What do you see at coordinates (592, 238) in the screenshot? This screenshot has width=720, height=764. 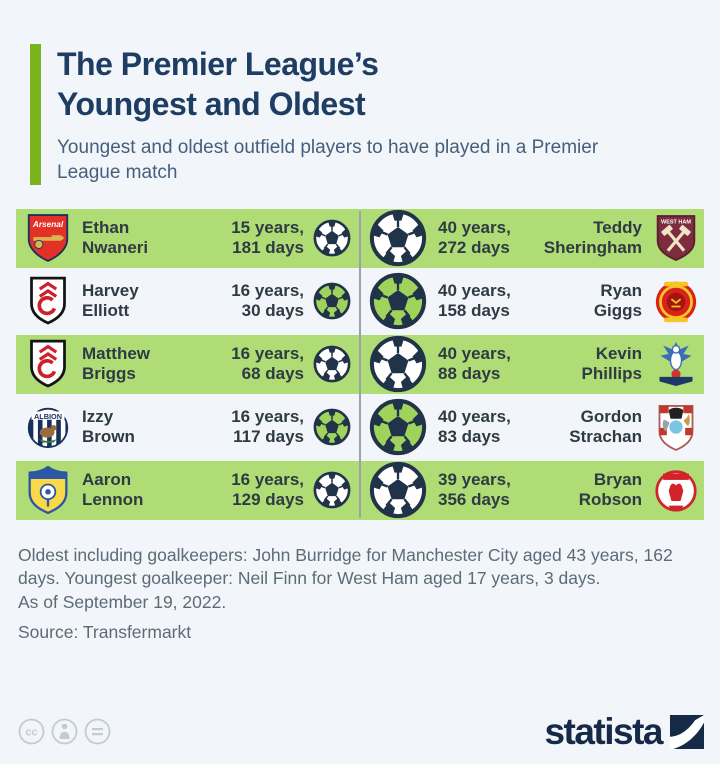 I see `old-player-name: Teddy Sheringham` at bounding box center [592, 238].